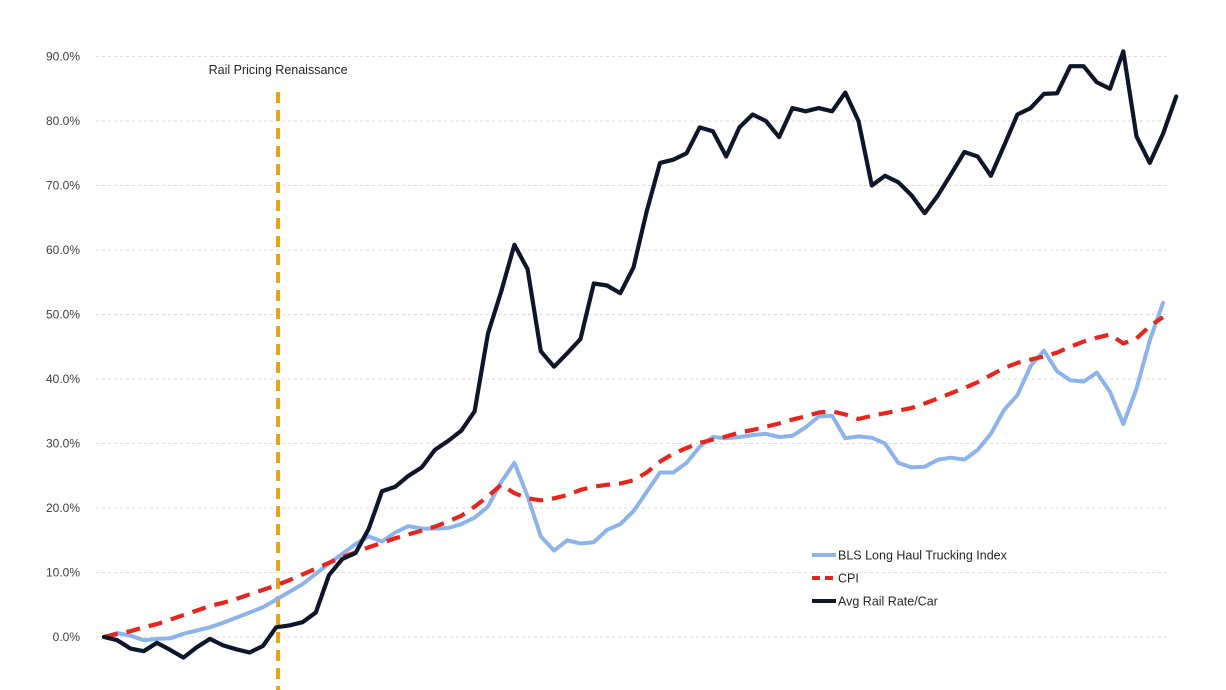 The image size is (1226, 690). I want to click on y-tick-label: 30.0%, so click(63, 444).